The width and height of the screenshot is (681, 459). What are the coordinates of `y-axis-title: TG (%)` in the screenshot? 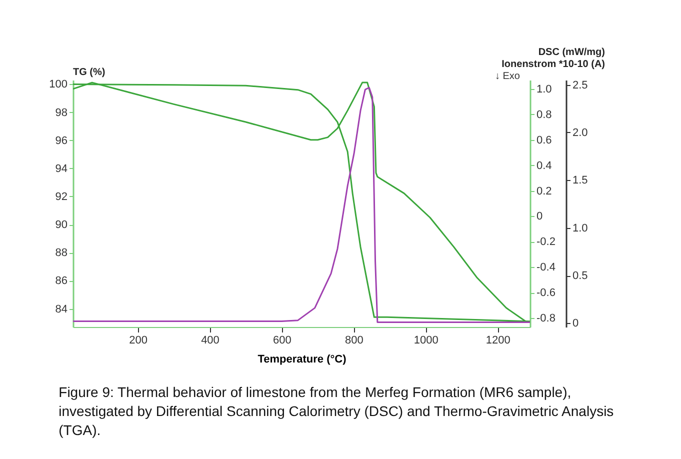 It's located at (89, 72).